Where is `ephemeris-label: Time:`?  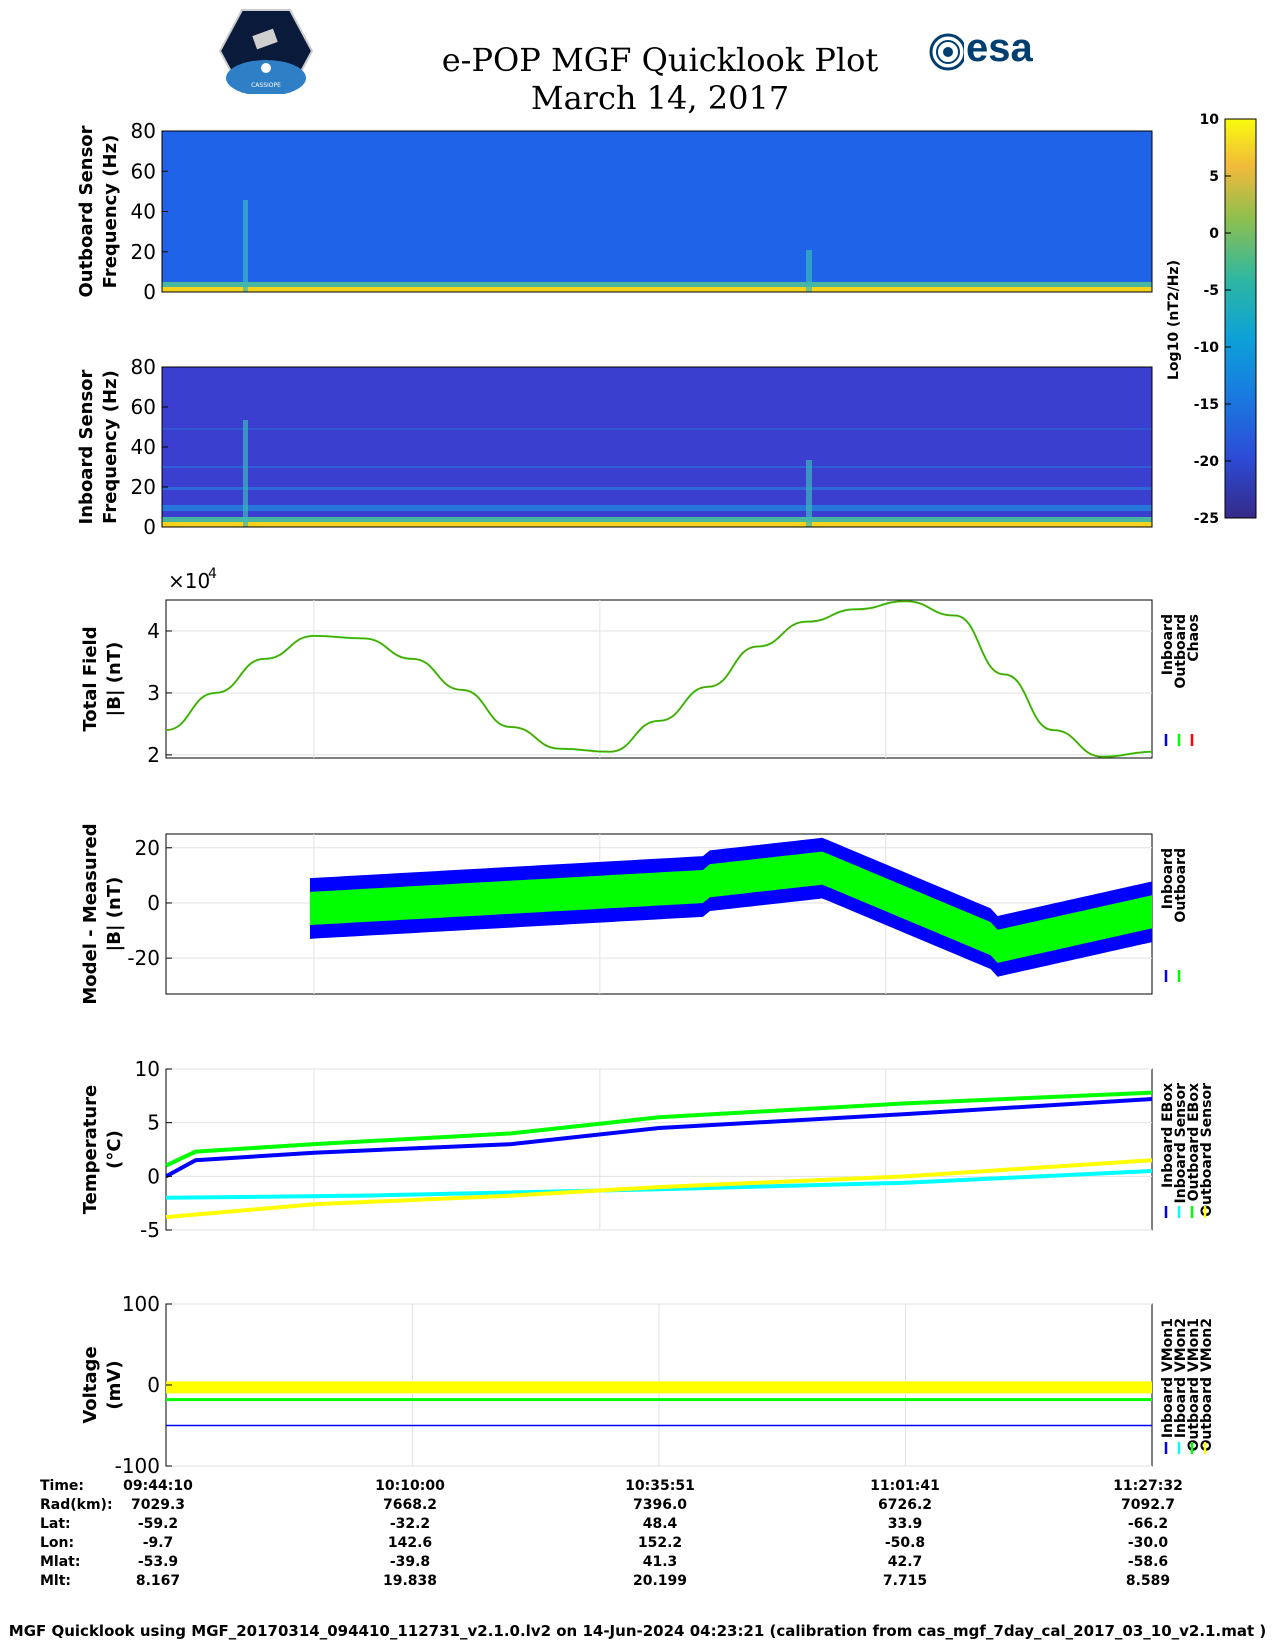 ephemeris-label: Time: is located at coordinates (62, 1486).